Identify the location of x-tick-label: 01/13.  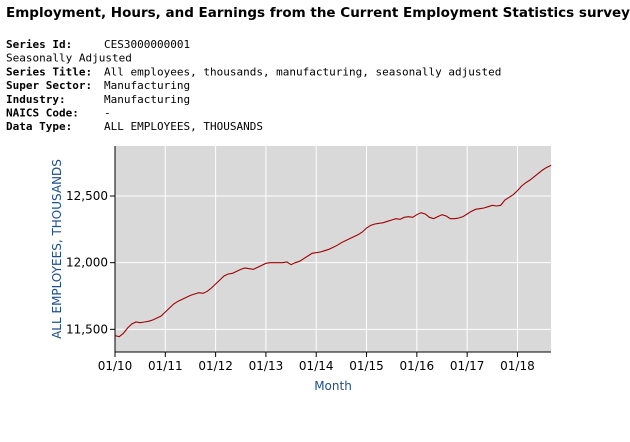
(266, 366).